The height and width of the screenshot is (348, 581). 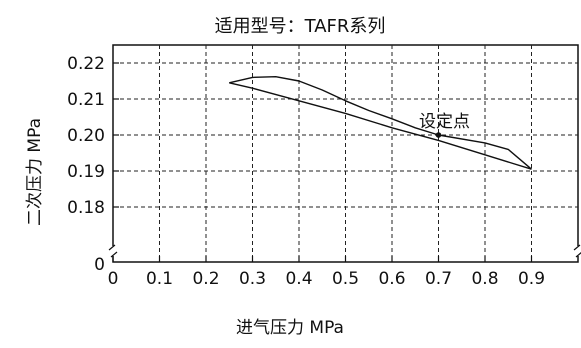 I want to click on y-axis-label: 二次压力 MPa, so click(x=35, y=172).